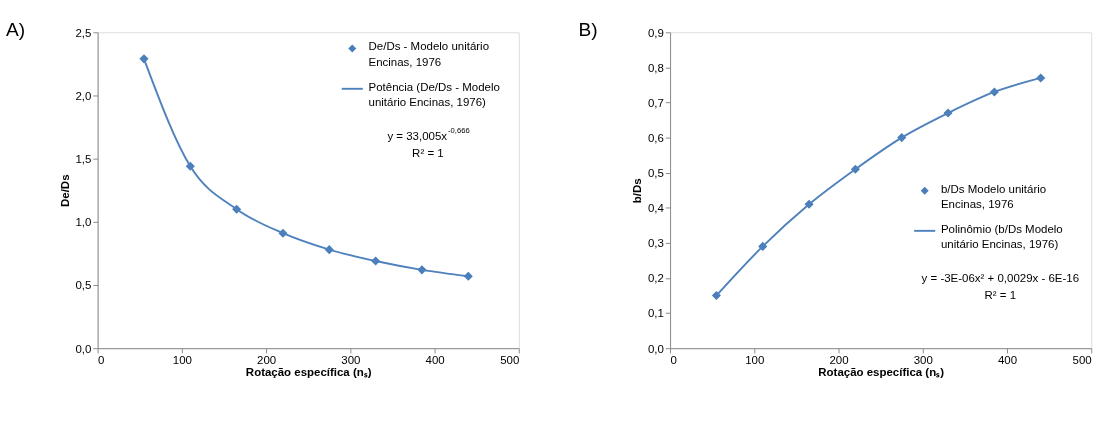 The height and width of the screenshot is (424, 1097). What do you see at coordinates (637, 191) in the screenshot?
I see `y-axis-title: b/Ds` at bounding box center [637, 191].